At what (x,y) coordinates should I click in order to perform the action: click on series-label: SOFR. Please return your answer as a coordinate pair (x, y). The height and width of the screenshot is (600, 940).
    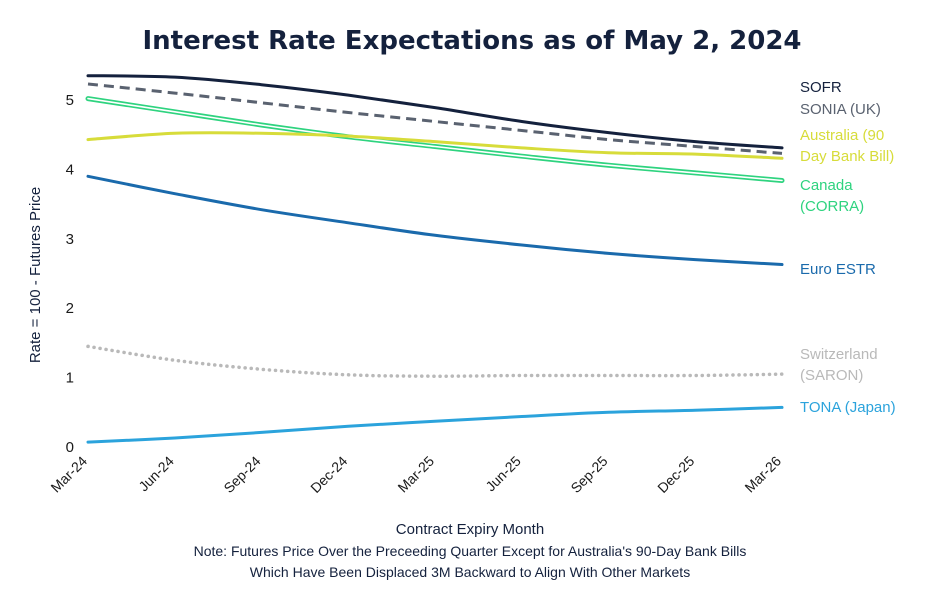
    Looking at the image, I should click on (821, 87).